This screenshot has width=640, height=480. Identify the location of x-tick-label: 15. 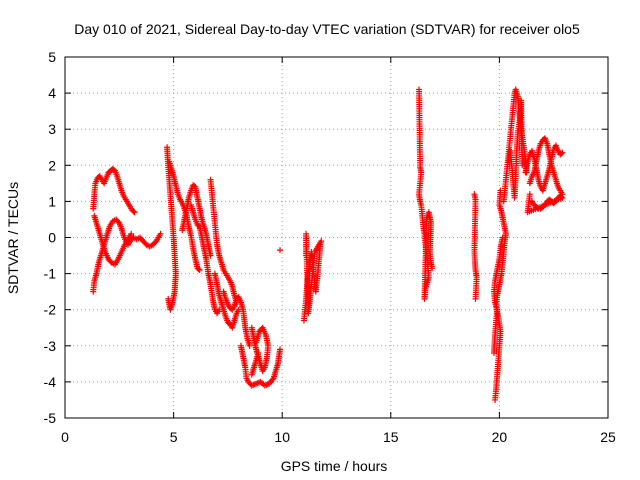
(391, 437).